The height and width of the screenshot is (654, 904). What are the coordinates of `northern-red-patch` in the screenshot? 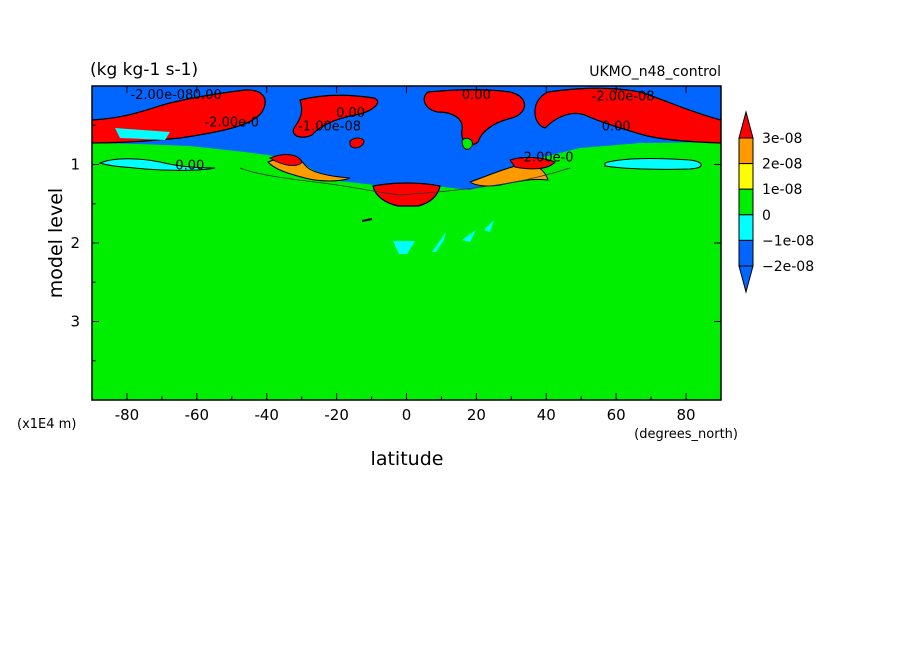 It's located at (532, 163).